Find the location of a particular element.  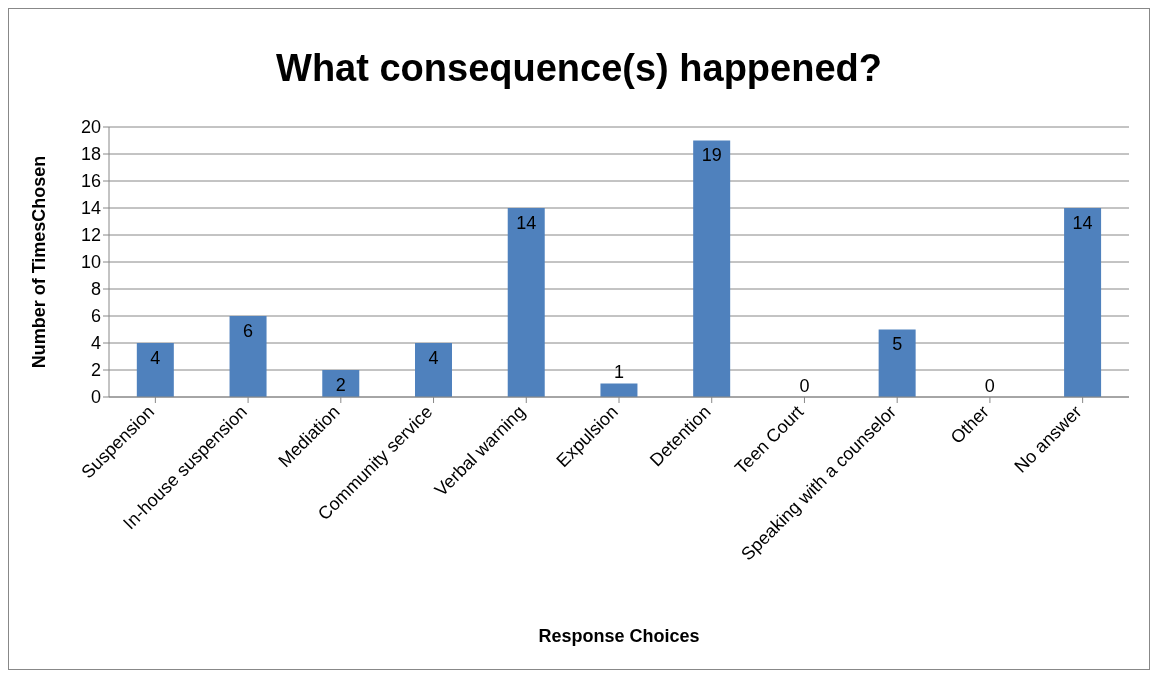

y-tick-label: 10 is located at coordinates (90, 262).